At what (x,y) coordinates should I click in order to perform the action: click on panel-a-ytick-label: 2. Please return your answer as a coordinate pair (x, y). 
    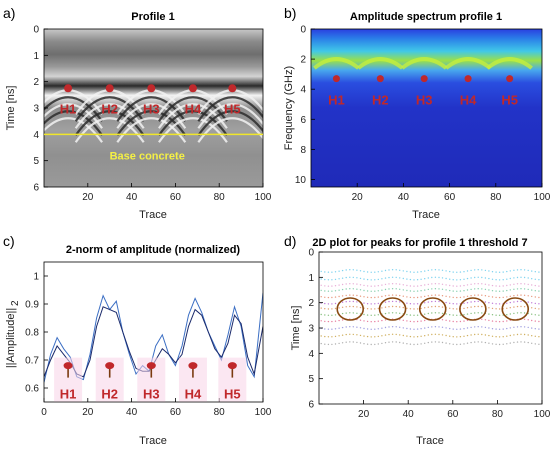
    Looking at the image, I should click on (36, 82).